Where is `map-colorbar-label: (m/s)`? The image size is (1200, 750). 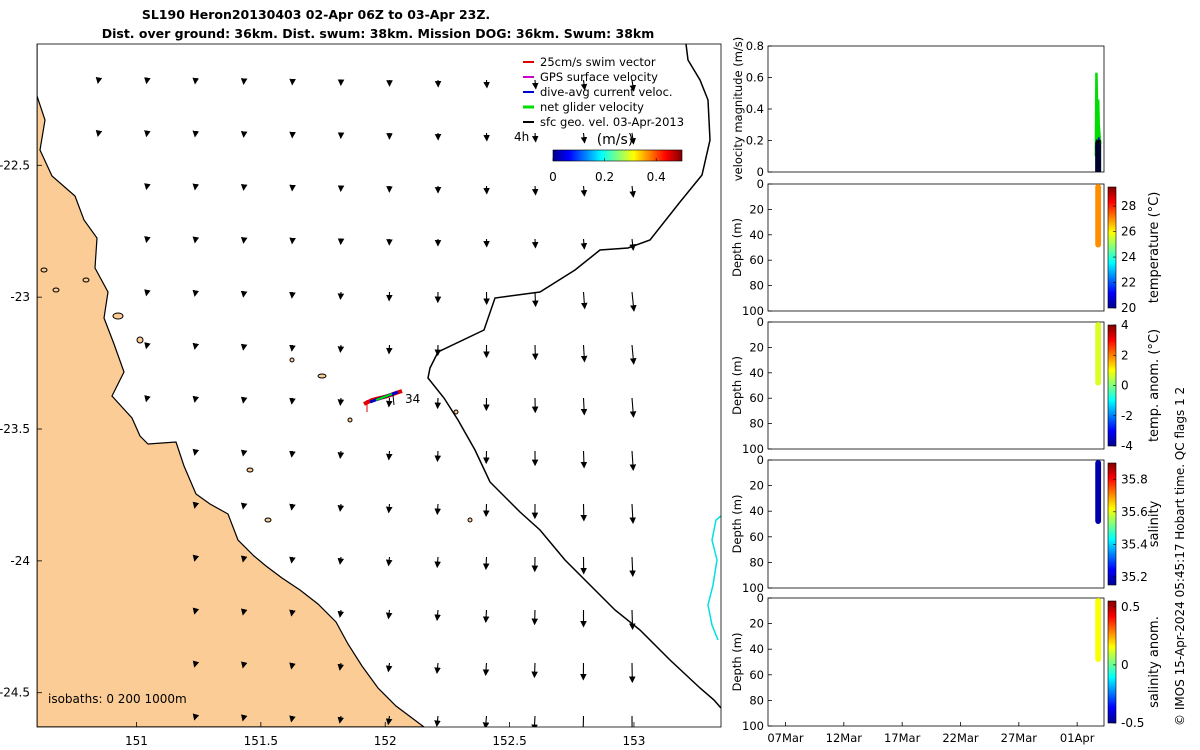
map-colorbar-label: (m/s) is located at coordinates (615, 140).